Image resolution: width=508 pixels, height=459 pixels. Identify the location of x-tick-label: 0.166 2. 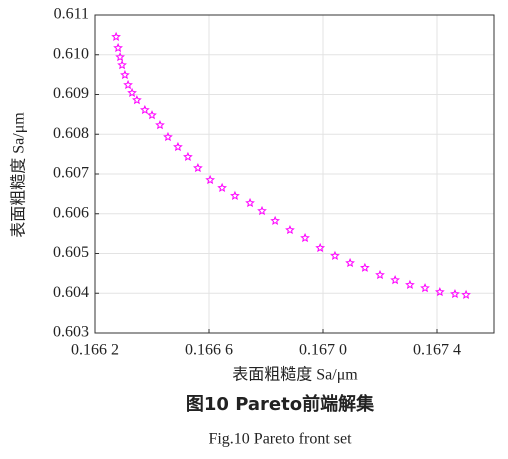
(95, 350).